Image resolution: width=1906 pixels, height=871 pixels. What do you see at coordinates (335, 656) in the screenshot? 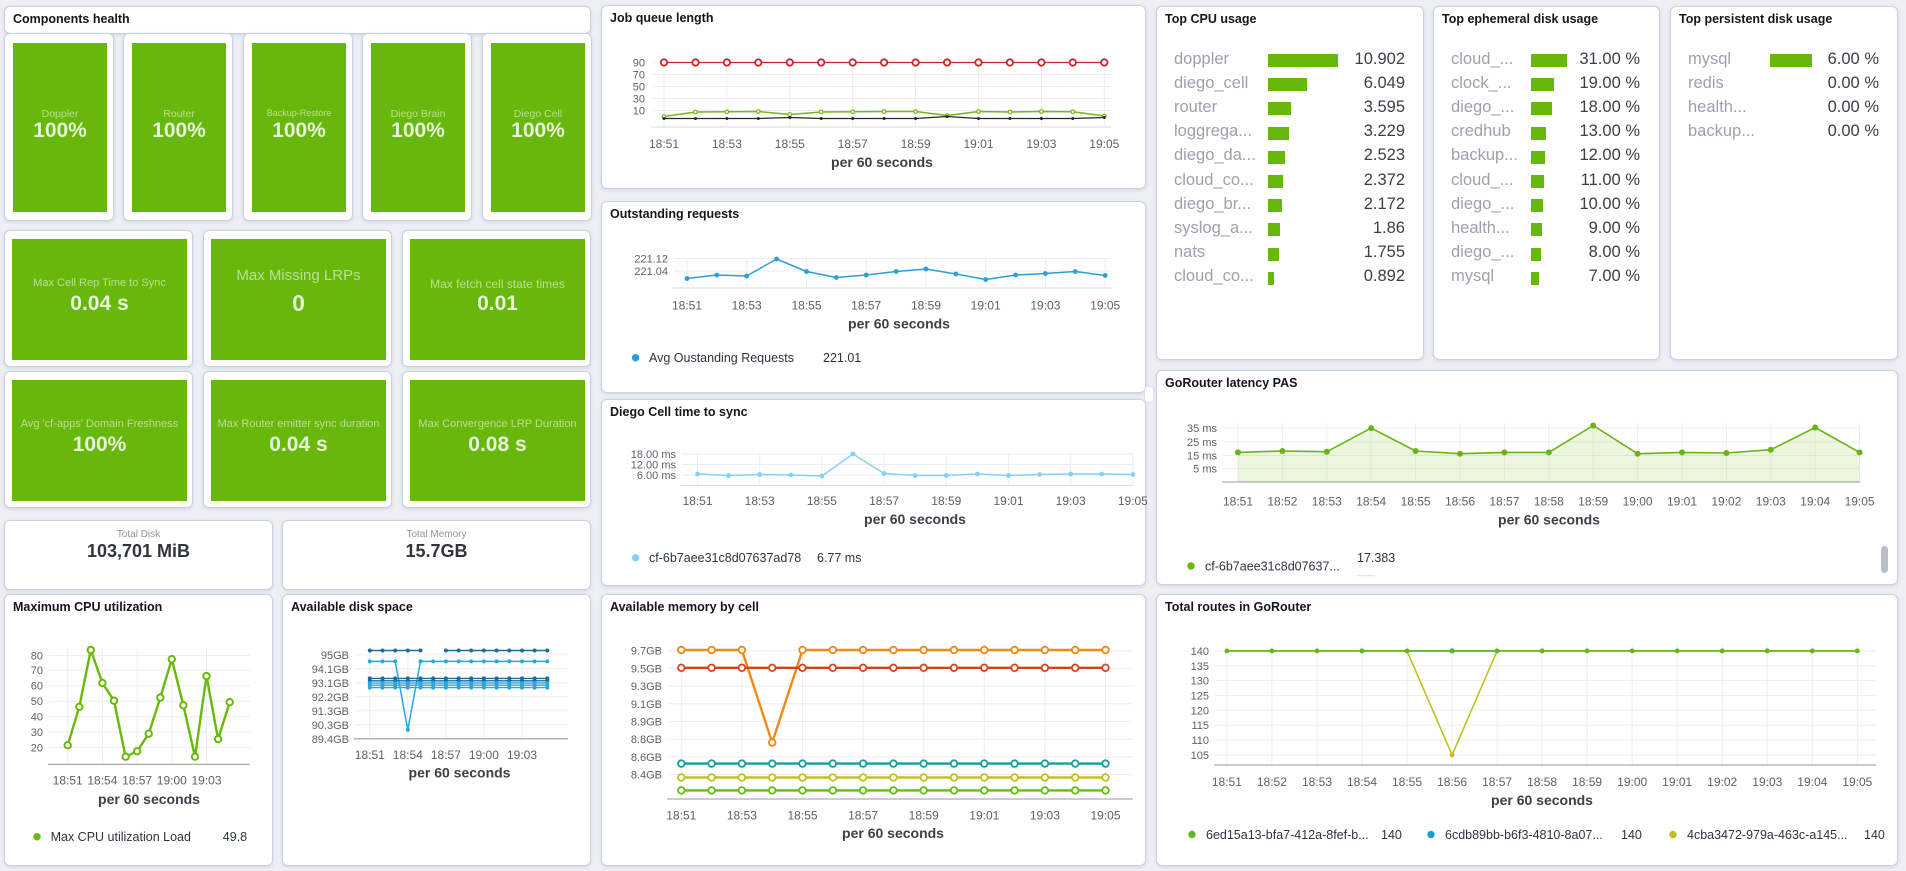
I see `svg-text: 95GB` at bounding box center [335, 656].